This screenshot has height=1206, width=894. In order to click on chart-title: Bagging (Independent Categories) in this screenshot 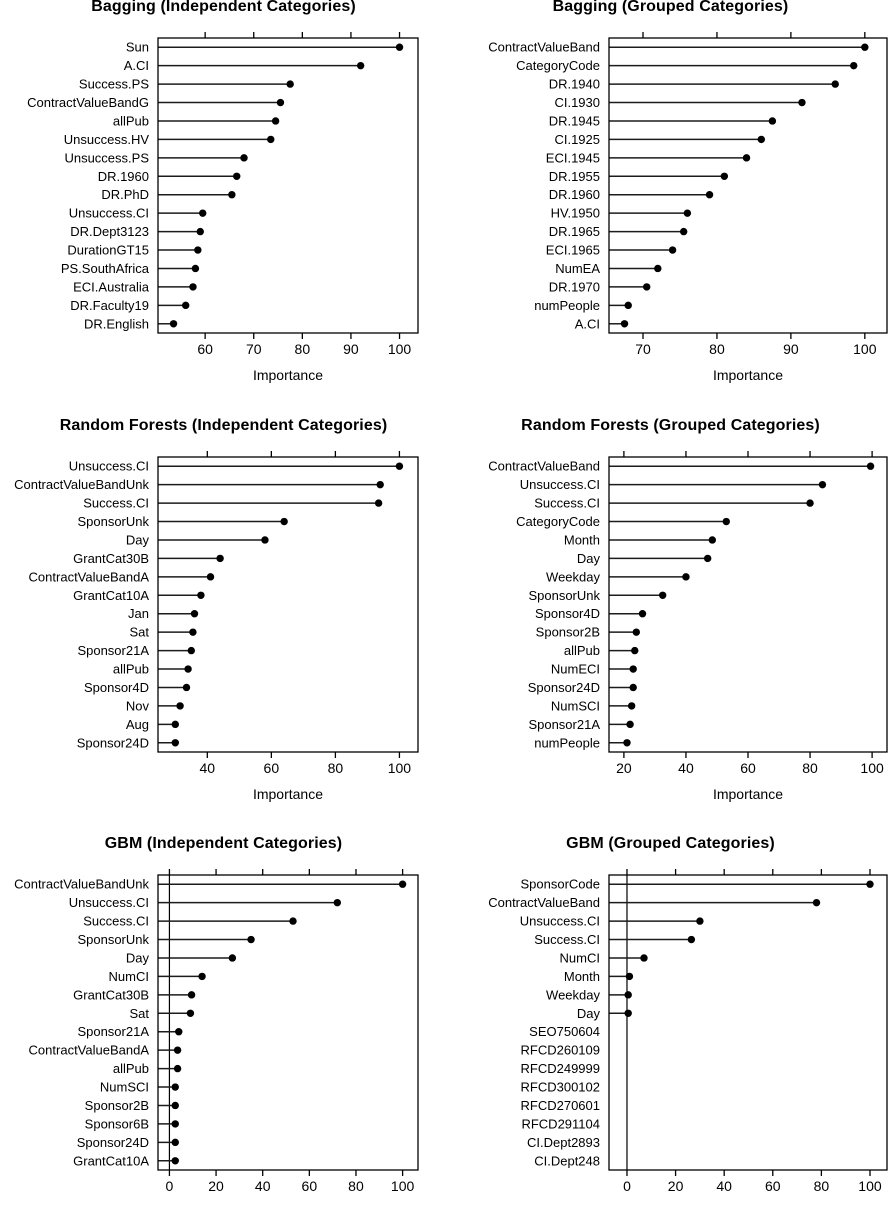, I will do `click(223, 7)`.